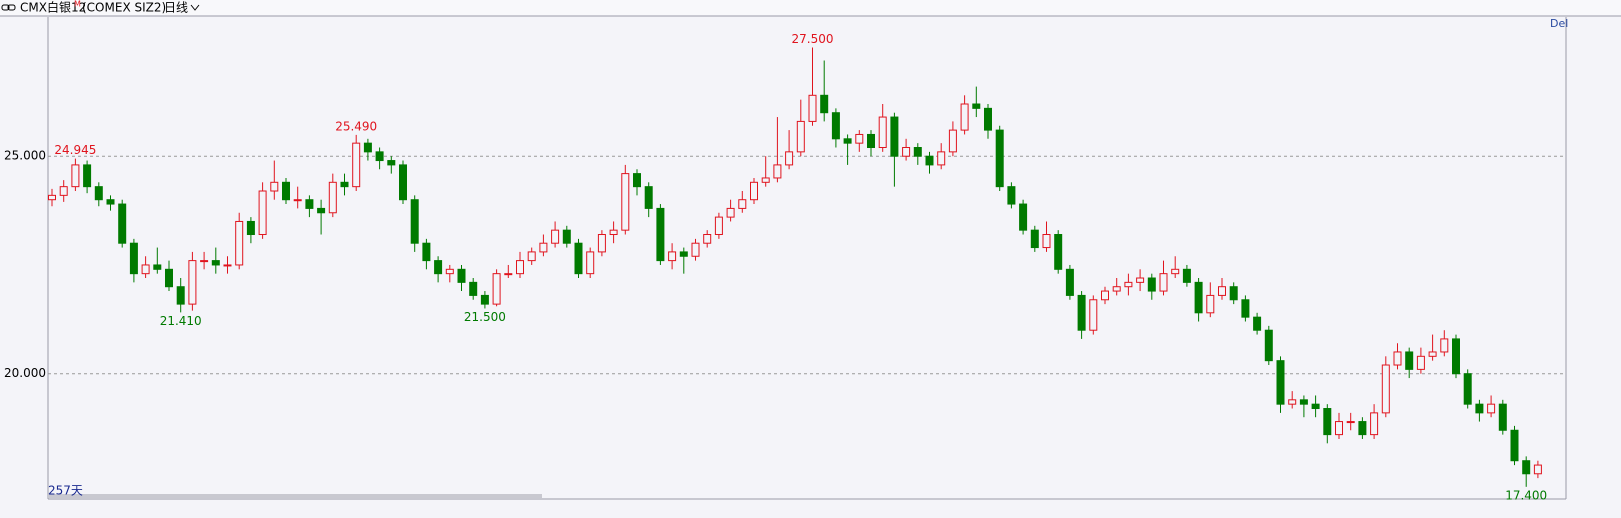 This screenshot has width=1621, height=518. What do you see at coordinates (1559, 23) in the screenshot?
I see `corner-label: Del` at bounding box center [1559, 23].